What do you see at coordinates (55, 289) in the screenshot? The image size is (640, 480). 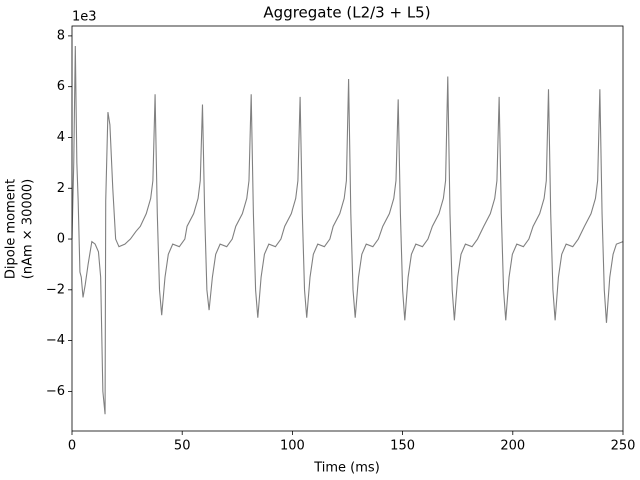 I see `y-tick-label: −2` at bounding box center [55, 289].